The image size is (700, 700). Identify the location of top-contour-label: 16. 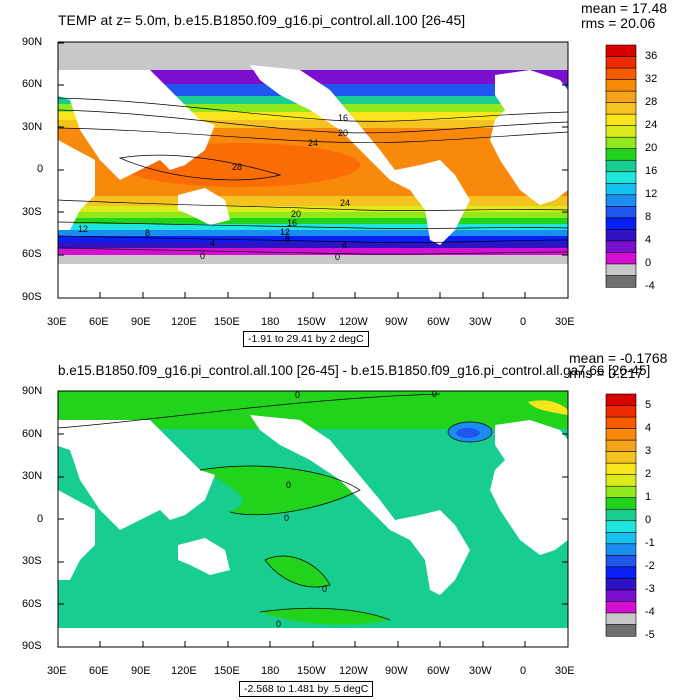
(292, 223).